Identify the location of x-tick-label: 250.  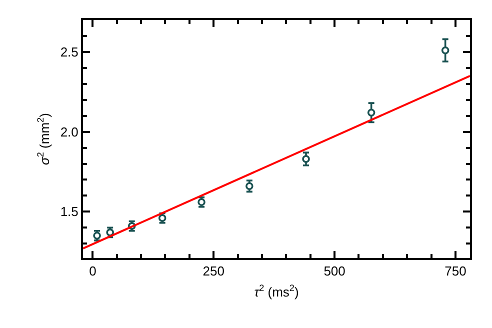
(213, 271).